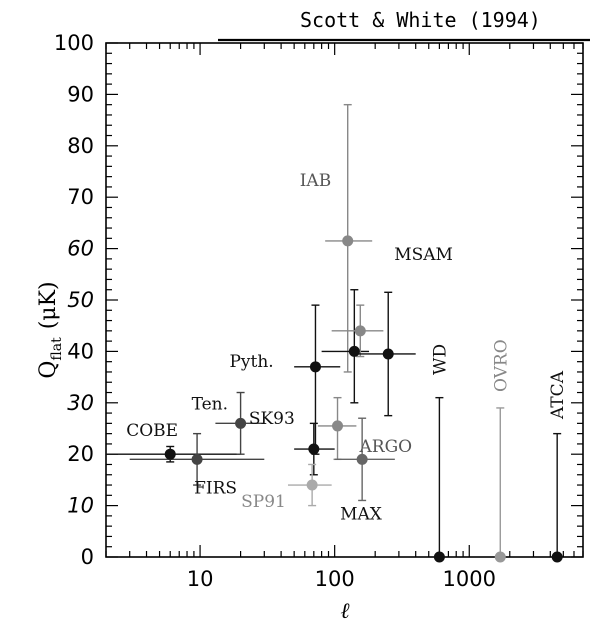 The height and width of the screenshot is (624, 598). I want to click on y-axis-title-sub: flat, so click(57, 349).